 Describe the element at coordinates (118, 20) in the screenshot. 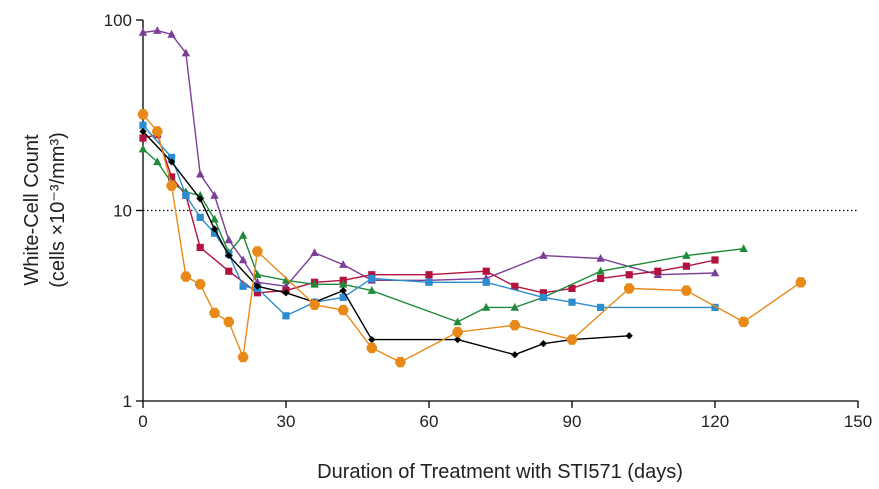

I see `y-tick-label: 100` at that location.